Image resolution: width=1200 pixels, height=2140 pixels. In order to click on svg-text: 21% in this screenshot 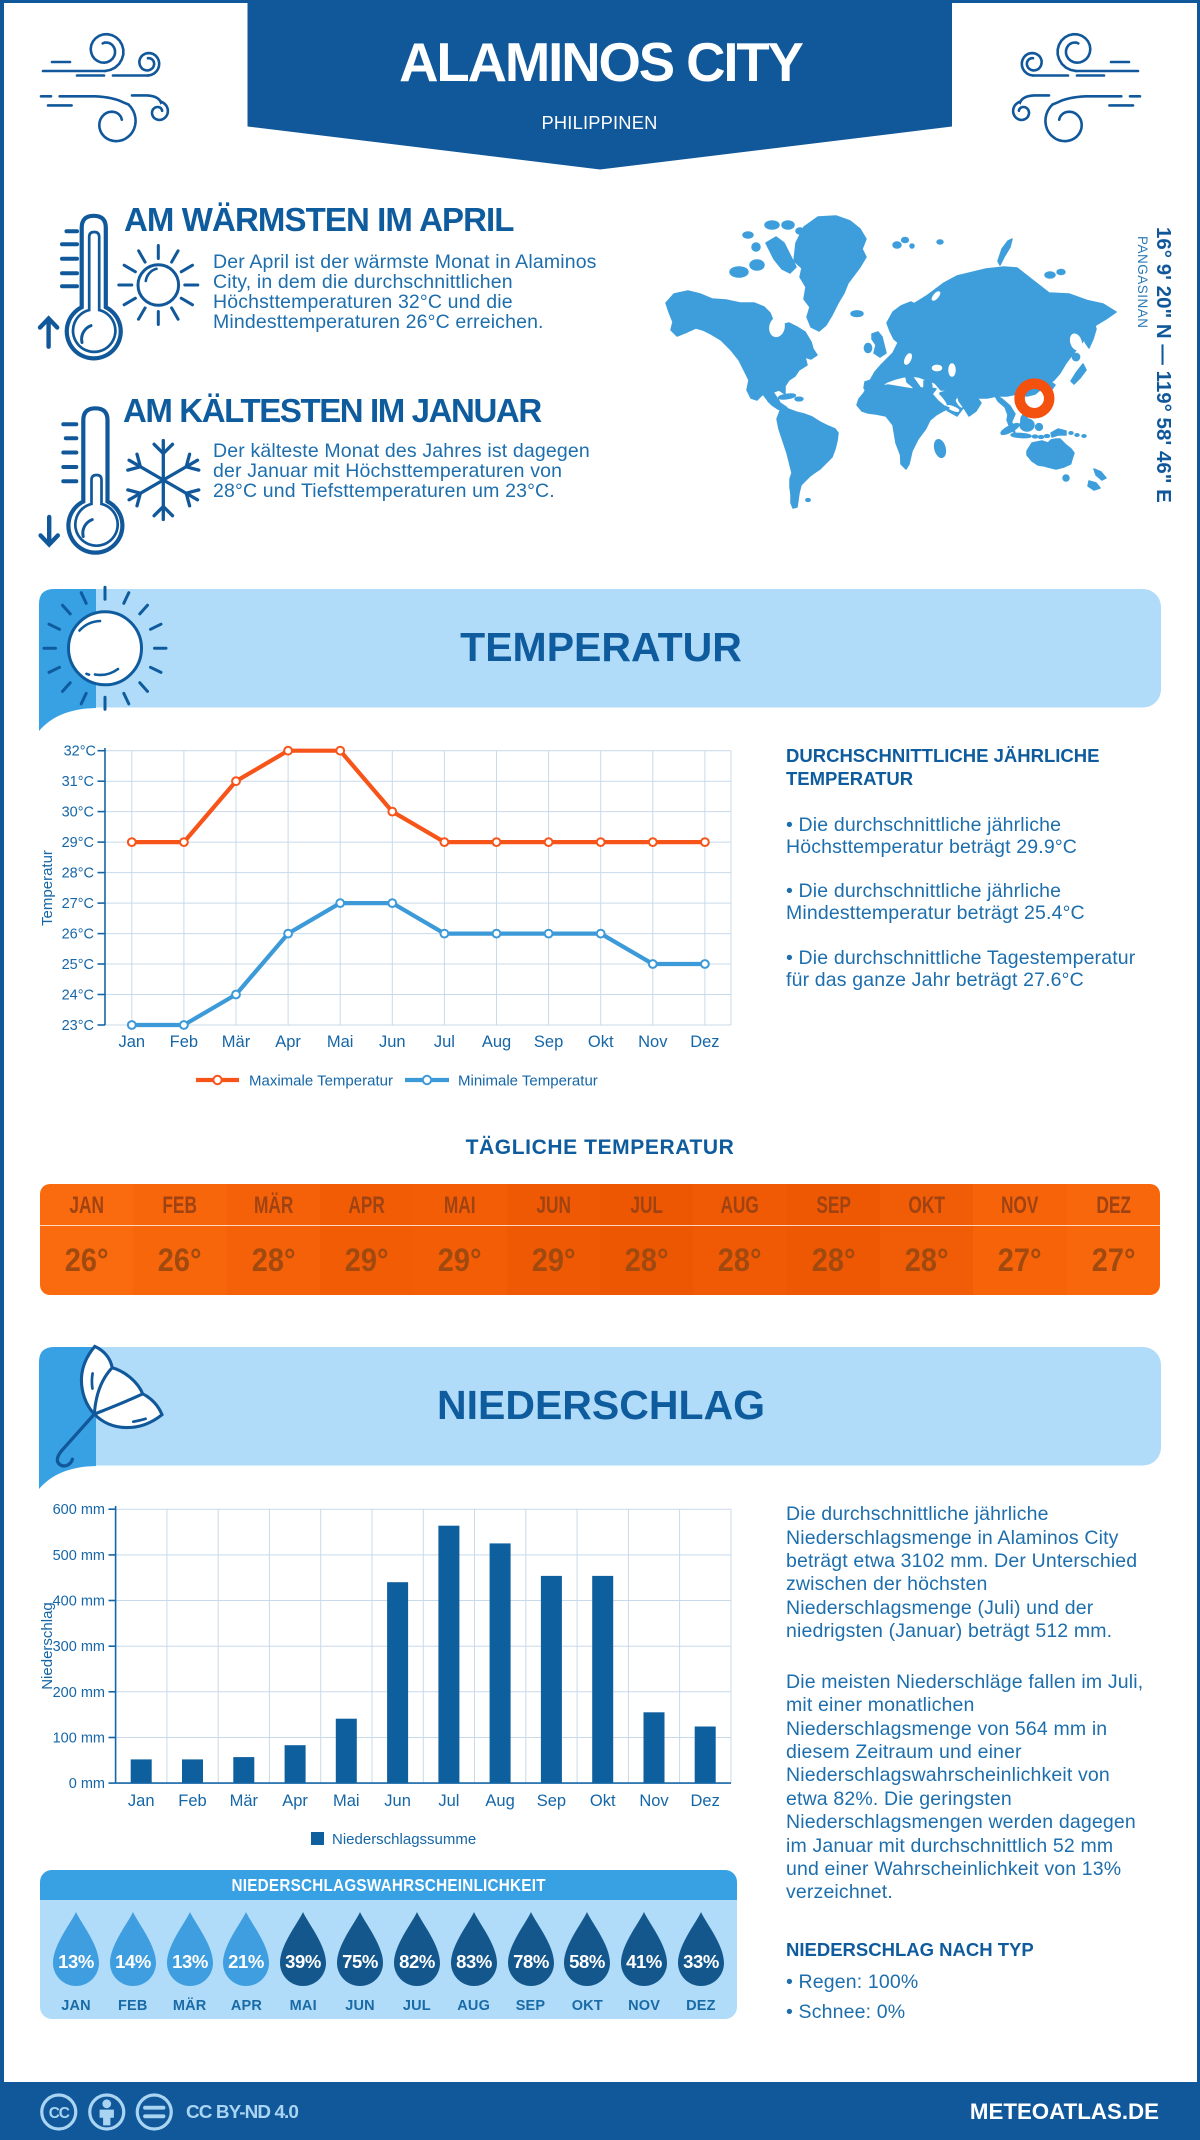, I will do `click(247, 1961)`.